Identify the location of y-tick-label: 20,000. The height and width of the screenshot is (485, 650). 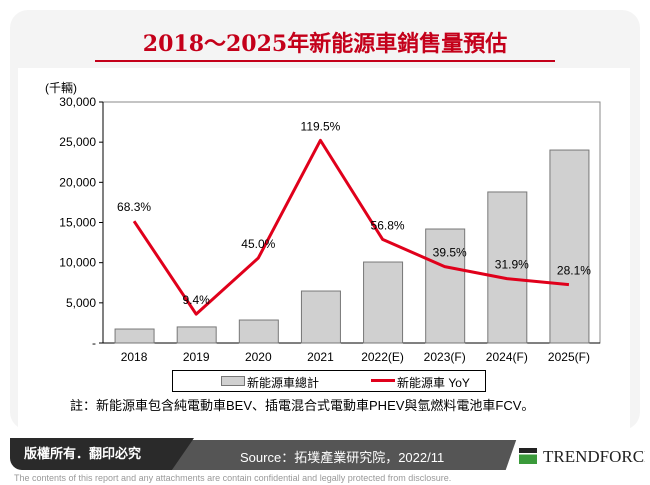
(77, 182).